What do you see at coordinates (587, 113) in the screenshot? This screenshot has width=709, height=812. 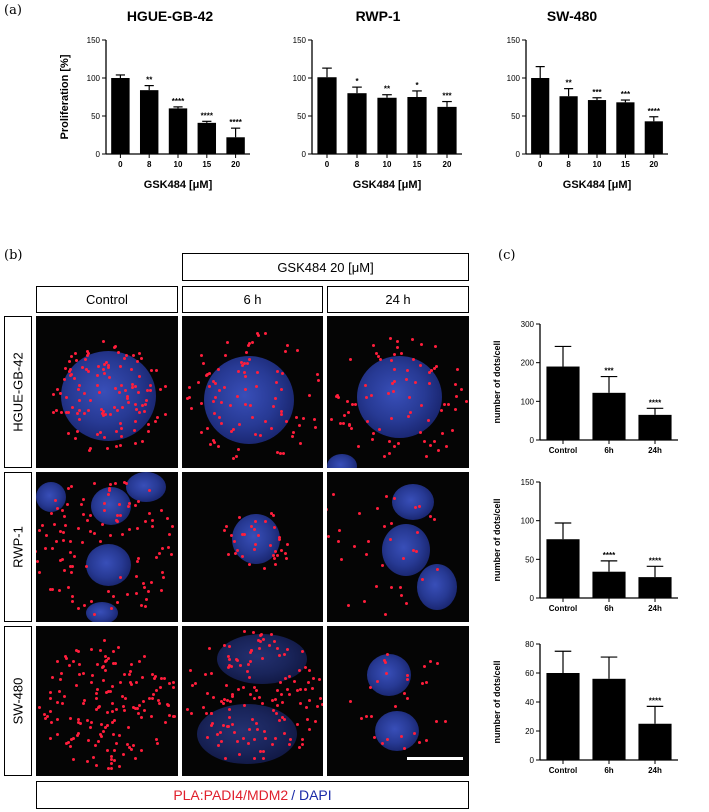 I see `proliferation-chart-sw480: 0 50 100 150 0 8 ** 10 *** 15 *** 20 **** GSK484 [μM]` at bounding box center [587, 113].